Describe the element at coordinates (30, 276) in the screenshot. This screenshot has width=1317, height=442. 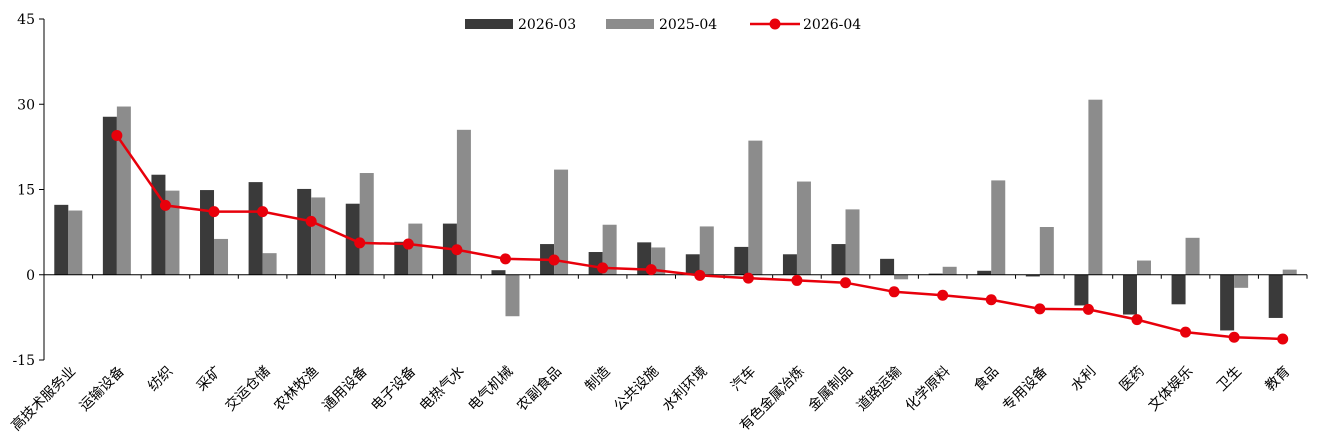
I see `y-tick-label: 0` at that location.